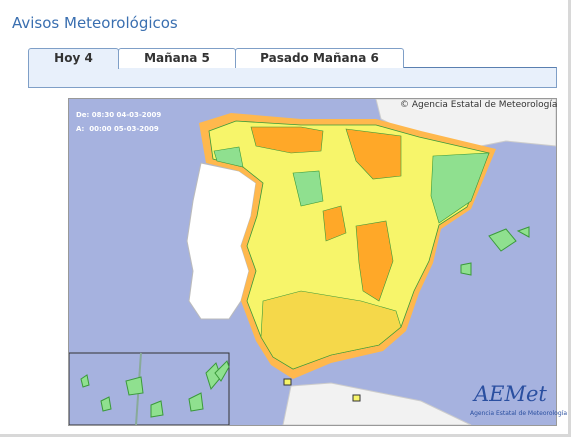 The width and height of the screenshot is (577, 443). What do you see at coordinates (177, 58) in the screenshot?
I see `tab: Mañana 5` at bounding box center [177, 58].